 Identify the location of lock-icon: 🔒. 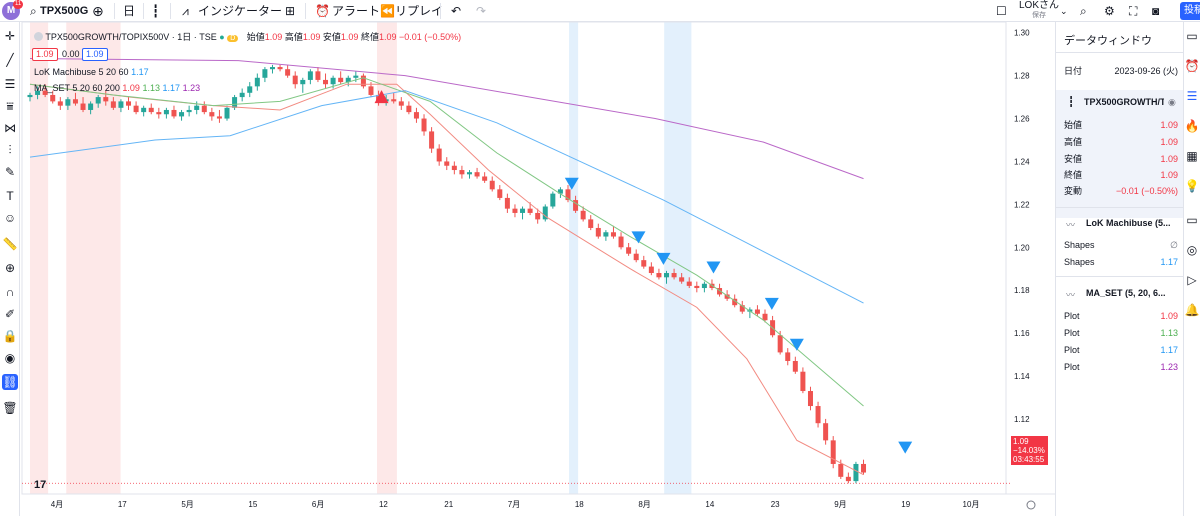
(10, 336).